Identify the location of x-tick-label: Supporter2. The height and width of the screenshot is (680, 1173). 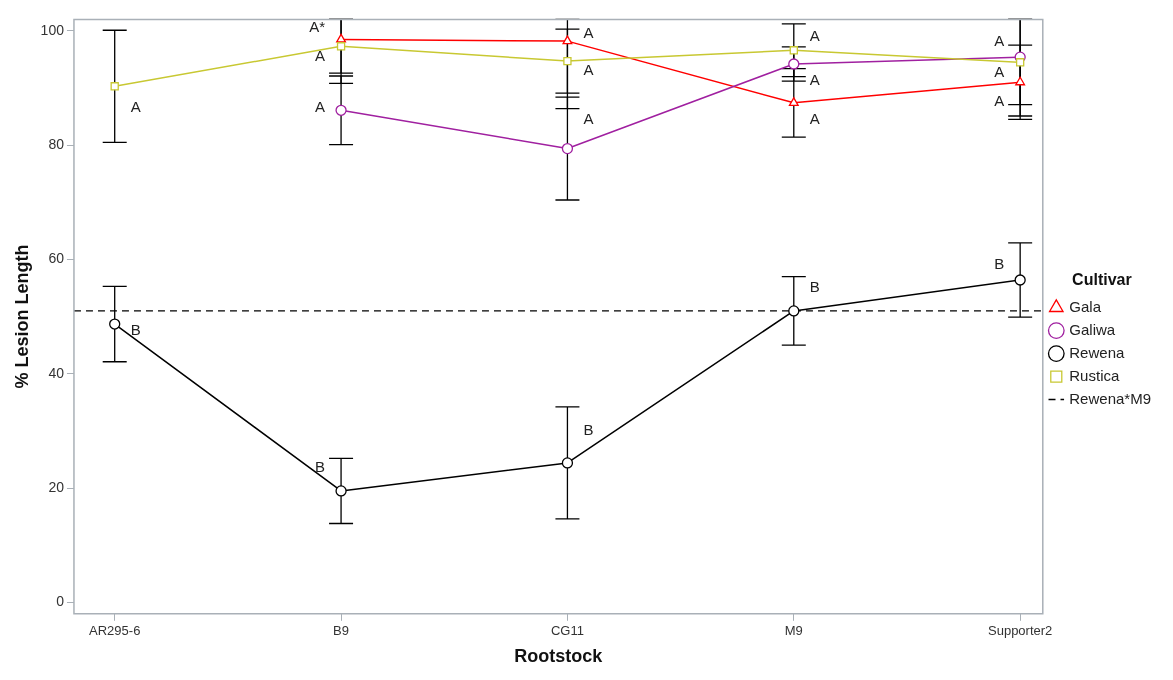
(1020, 631).